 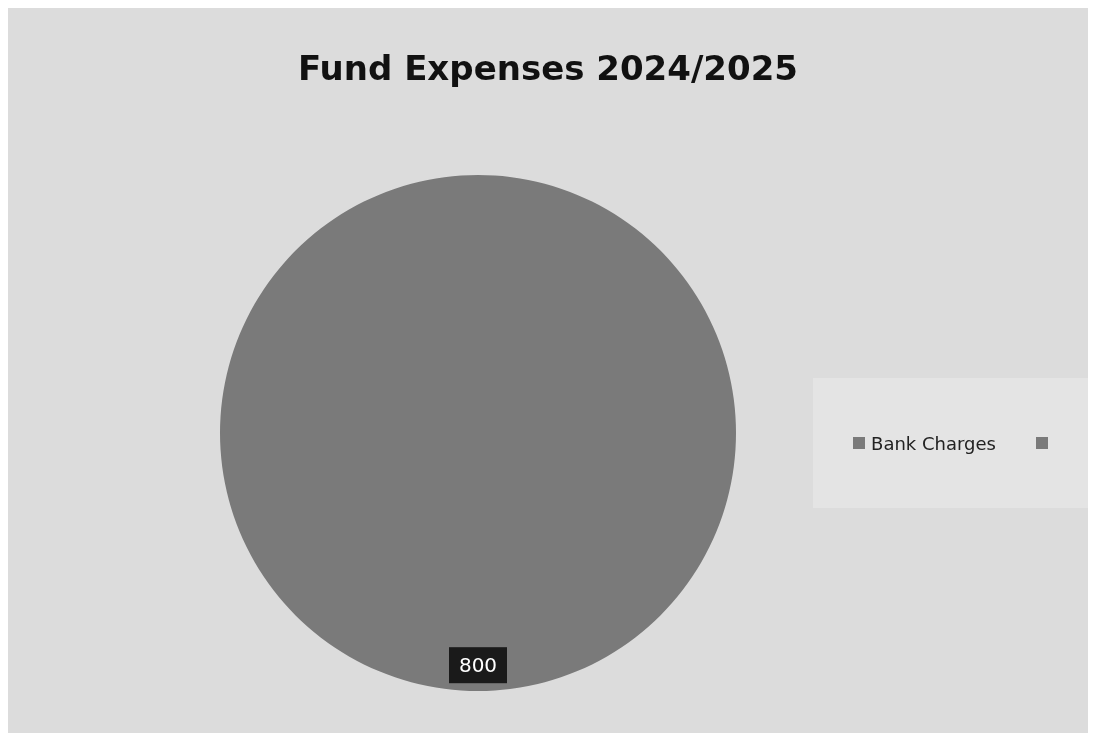 What do you see at coordinates (933, 443) in the screenshot?
I see `legend-label: Bank Charges` at bounding box center [933, 443].